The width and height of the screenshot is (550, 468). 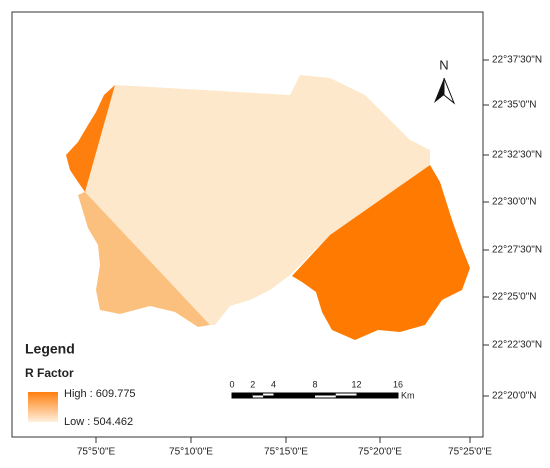 What do you see at coordinates (470, 452) in the screenshot?
I see `x-label: 75°25'0"E` at bounding box center [470, 452].